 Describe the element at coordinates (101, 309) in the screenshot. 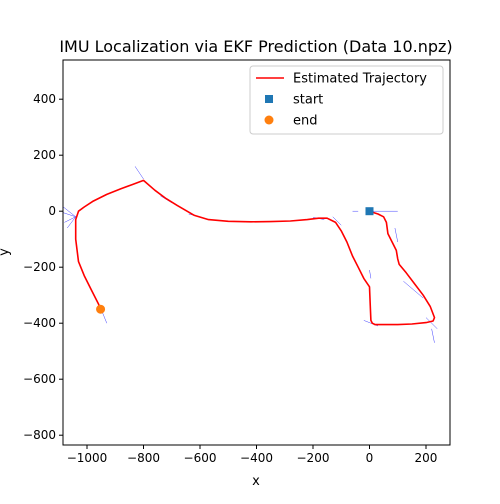

I see `end-marker` at that location.